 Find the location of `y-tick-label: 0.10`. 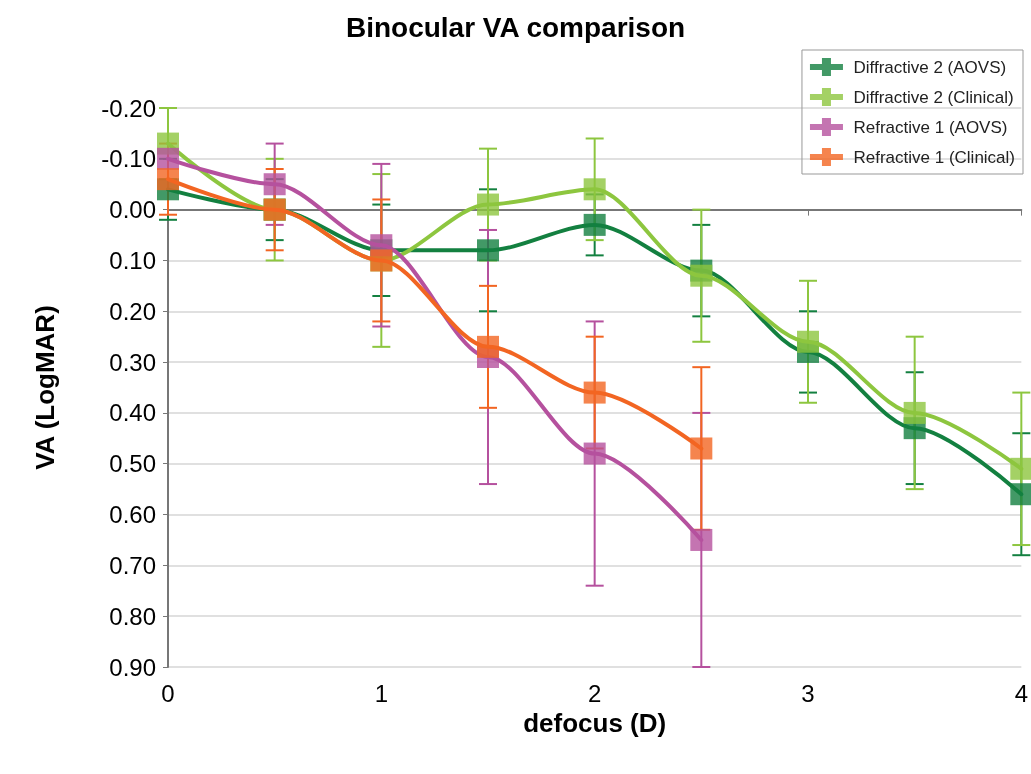

y-tick-label: 0.10 is located at coordinates (132, 260).